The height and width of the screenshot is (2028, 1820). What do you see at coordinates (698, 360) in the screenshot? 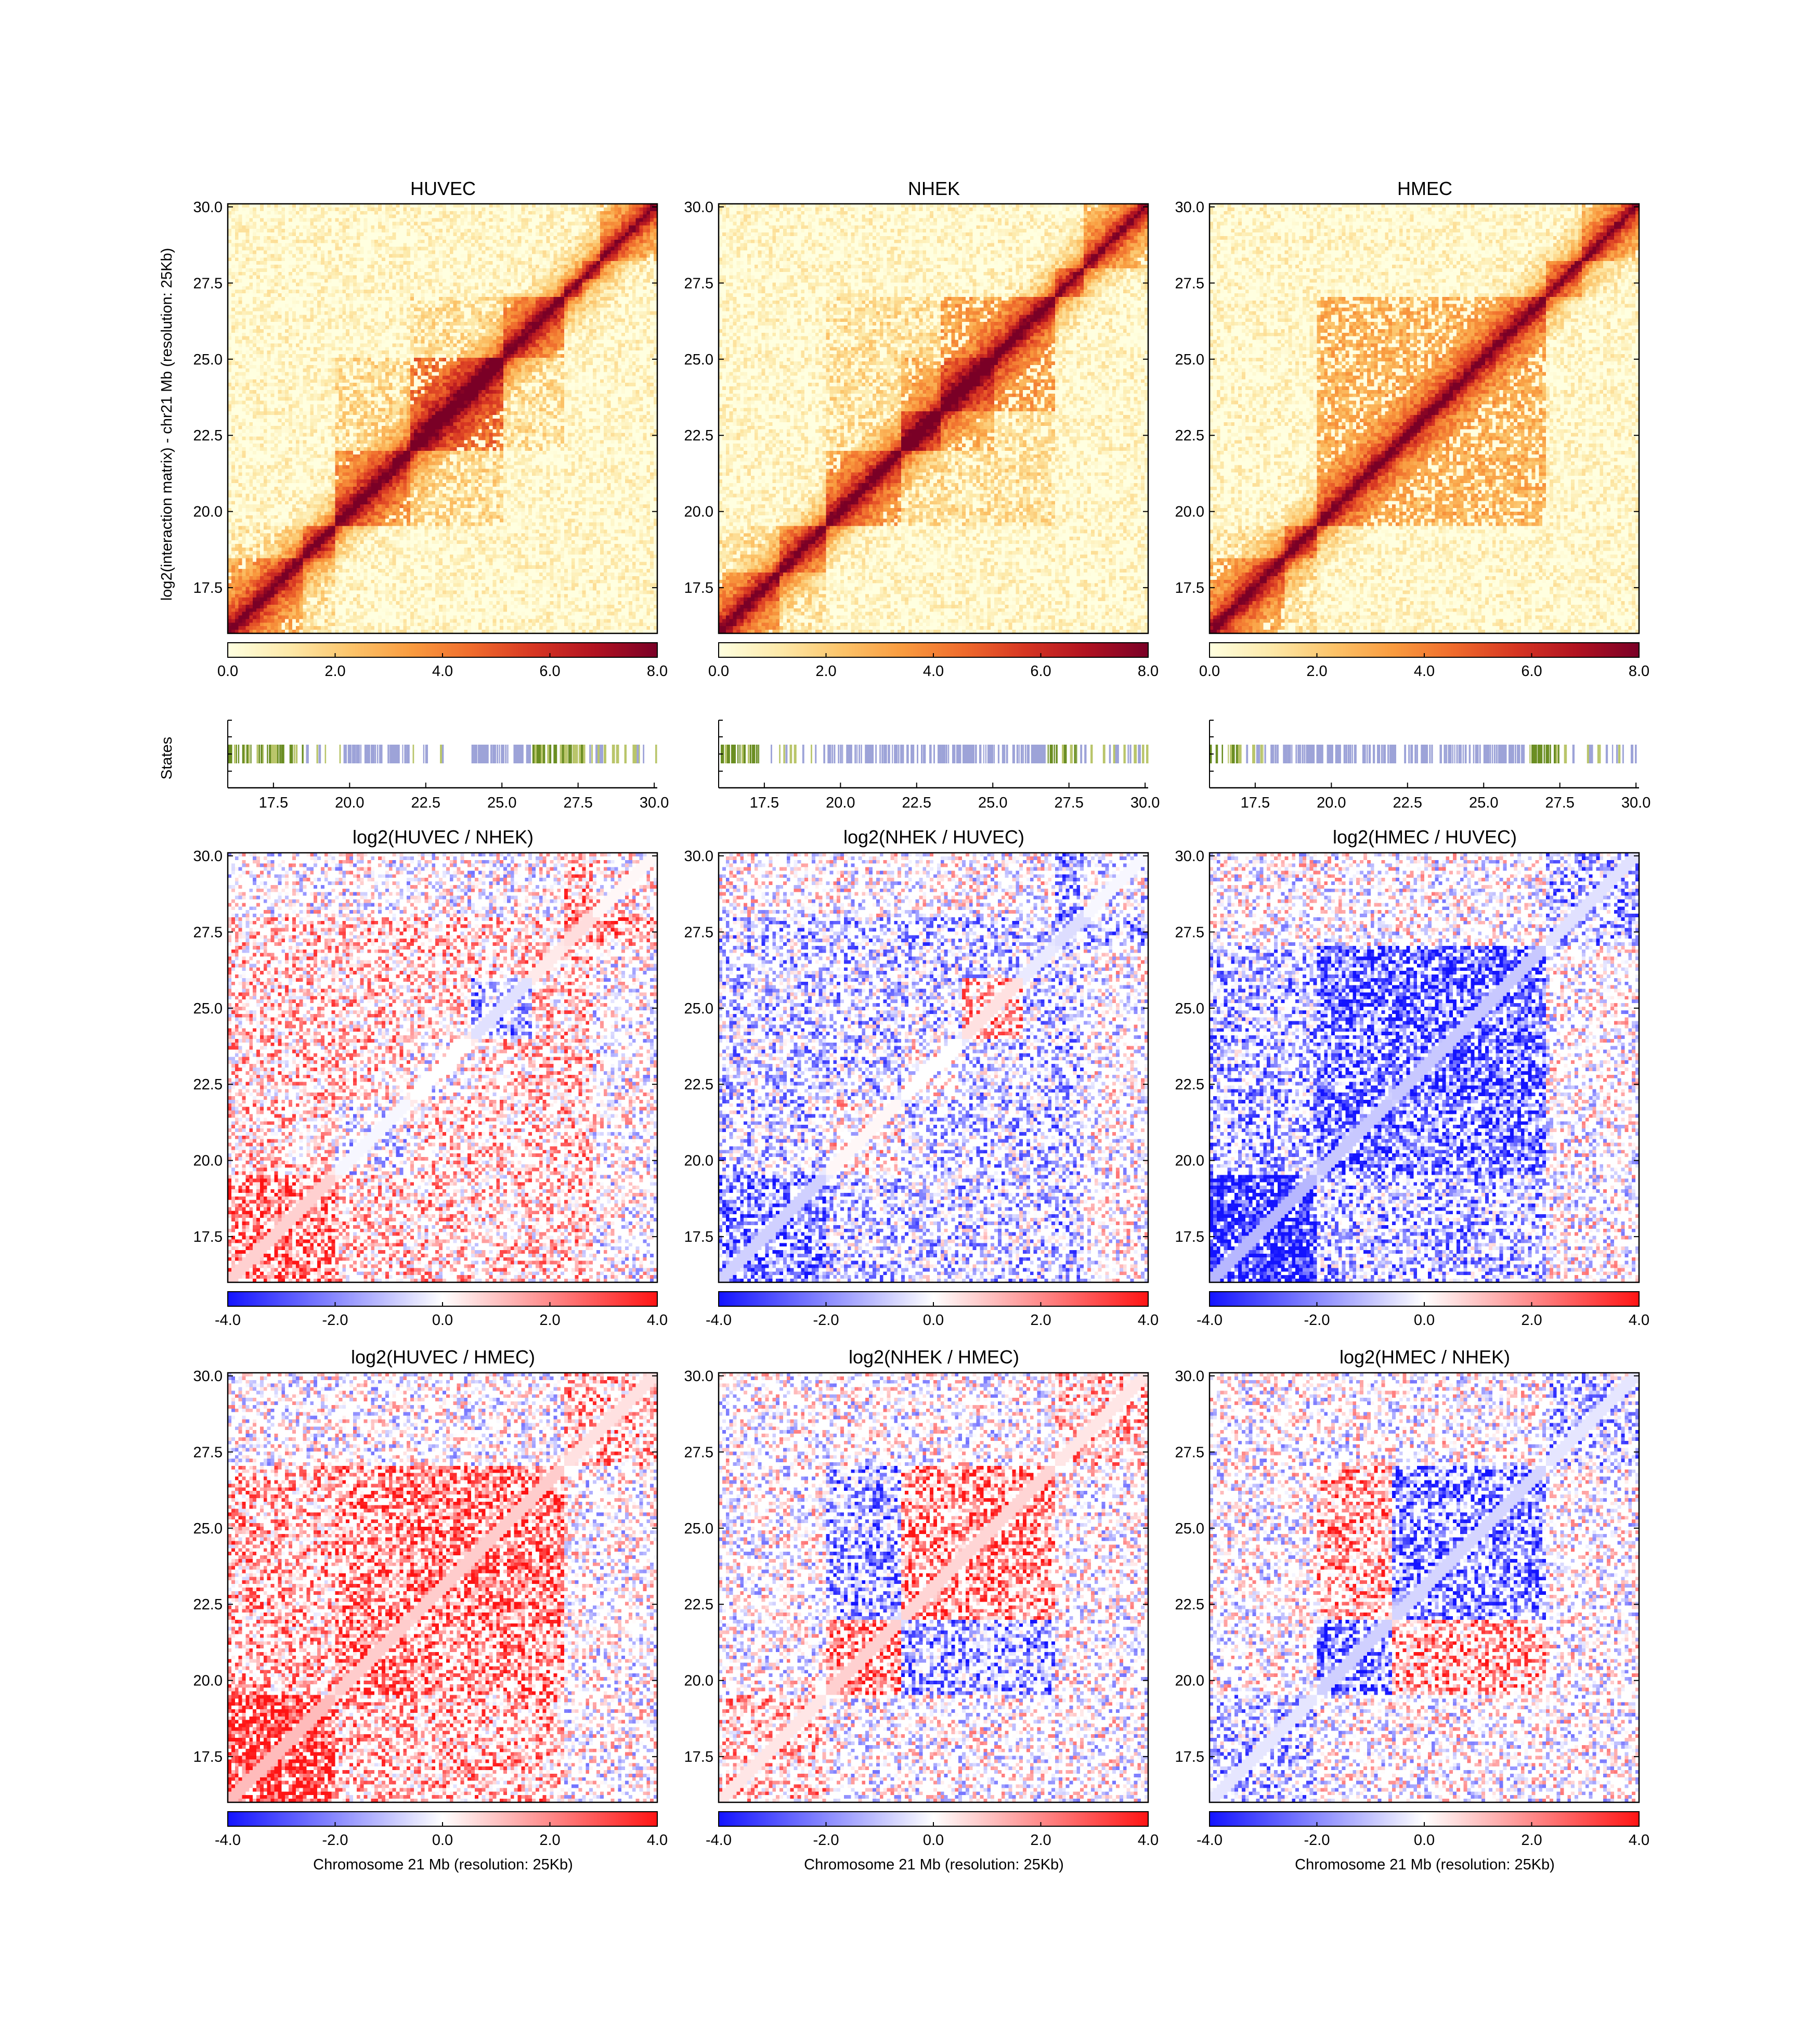
I see `y-tick-label: 25.0` at bounding box center [698, 360].